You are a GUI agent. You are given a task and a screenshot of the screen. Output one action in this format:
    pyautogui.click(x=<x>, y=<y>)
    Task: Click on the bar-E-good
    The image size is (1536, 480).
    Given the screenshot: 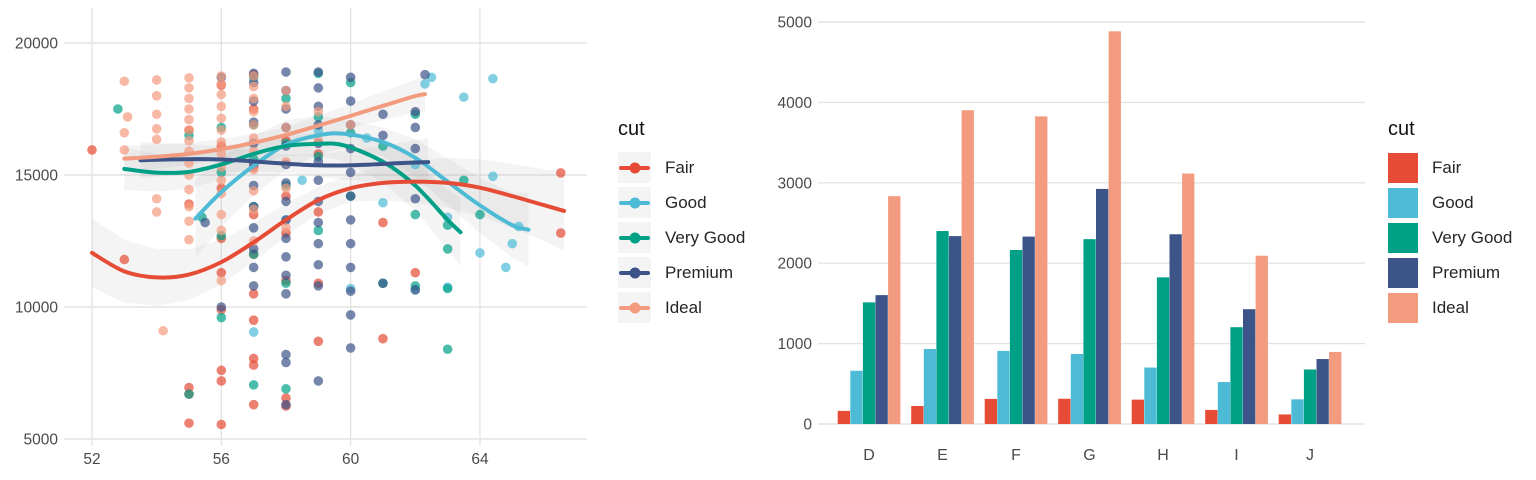 What is the action you would take?
    pyautogui.click(x=930, y=386)
    